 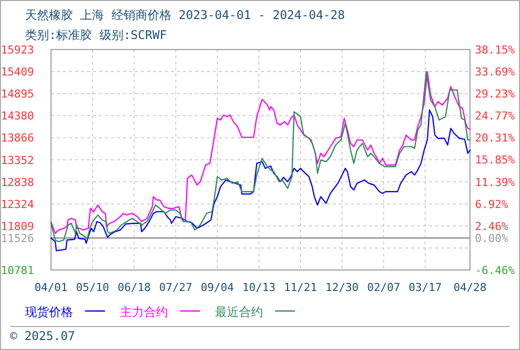 I want to click on y-tick-label: 15409, so click(x=17, y=72).